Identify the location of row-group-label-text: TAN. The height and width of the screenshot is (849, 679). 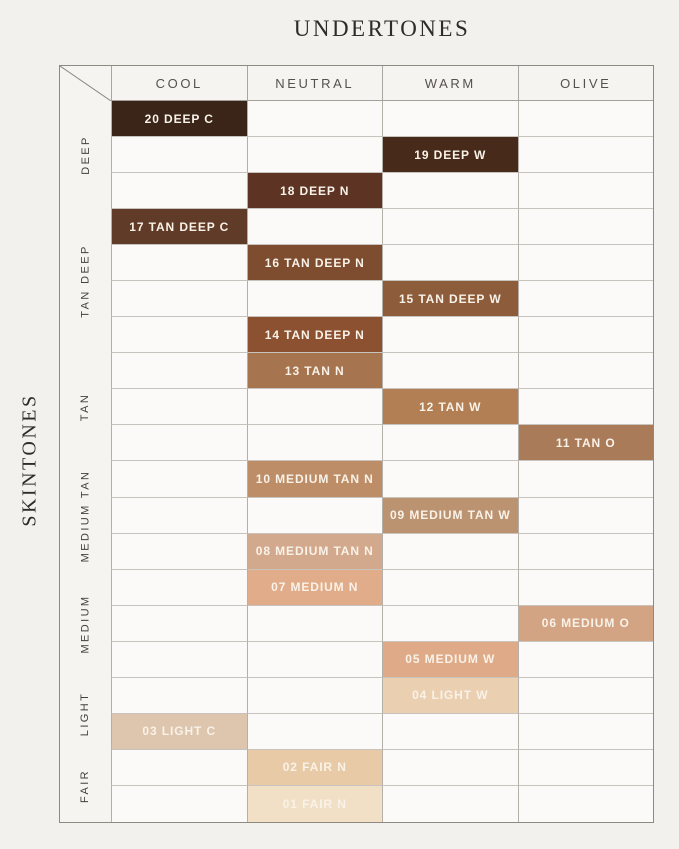
(85, 407).